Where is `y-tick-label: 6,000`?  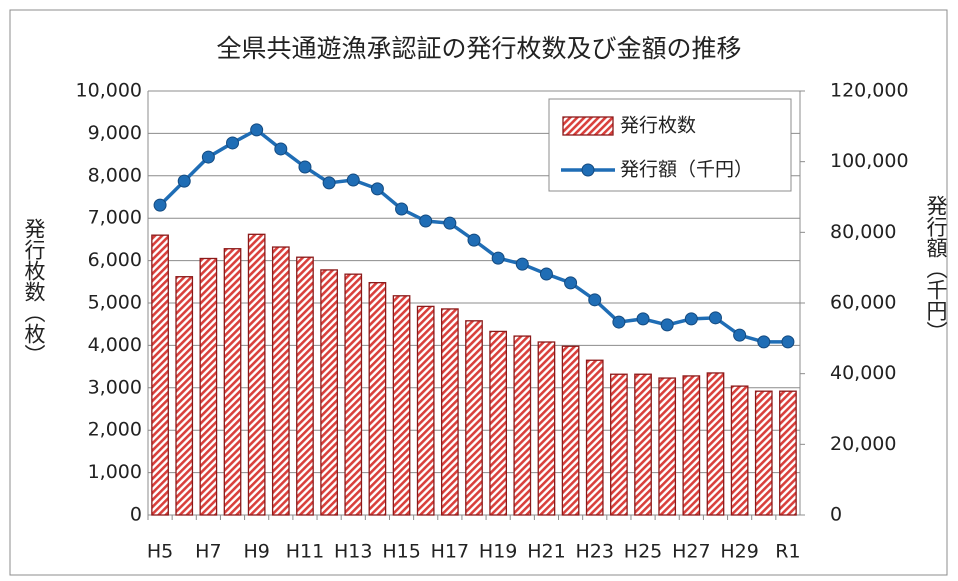
y-tick-label: 6,000 is located at coordinates (115, 260).